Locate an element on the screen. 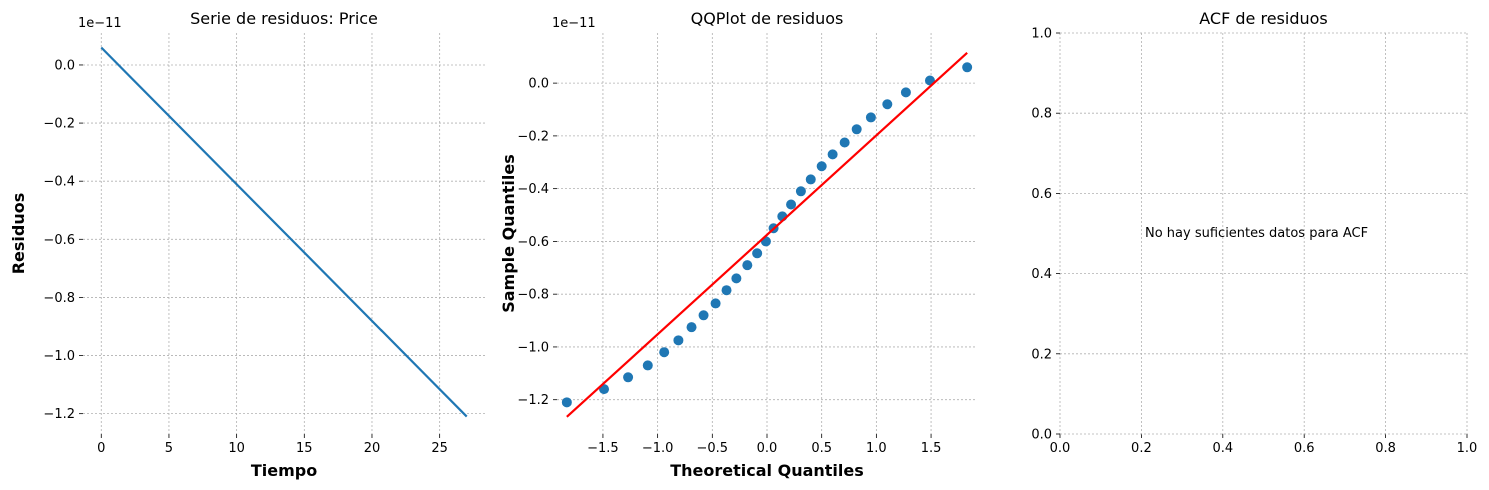 Image resolution: width=1489 pixels, height=490 pixels. x-tick-label: −1.5 is located at coordinates (603, 448).